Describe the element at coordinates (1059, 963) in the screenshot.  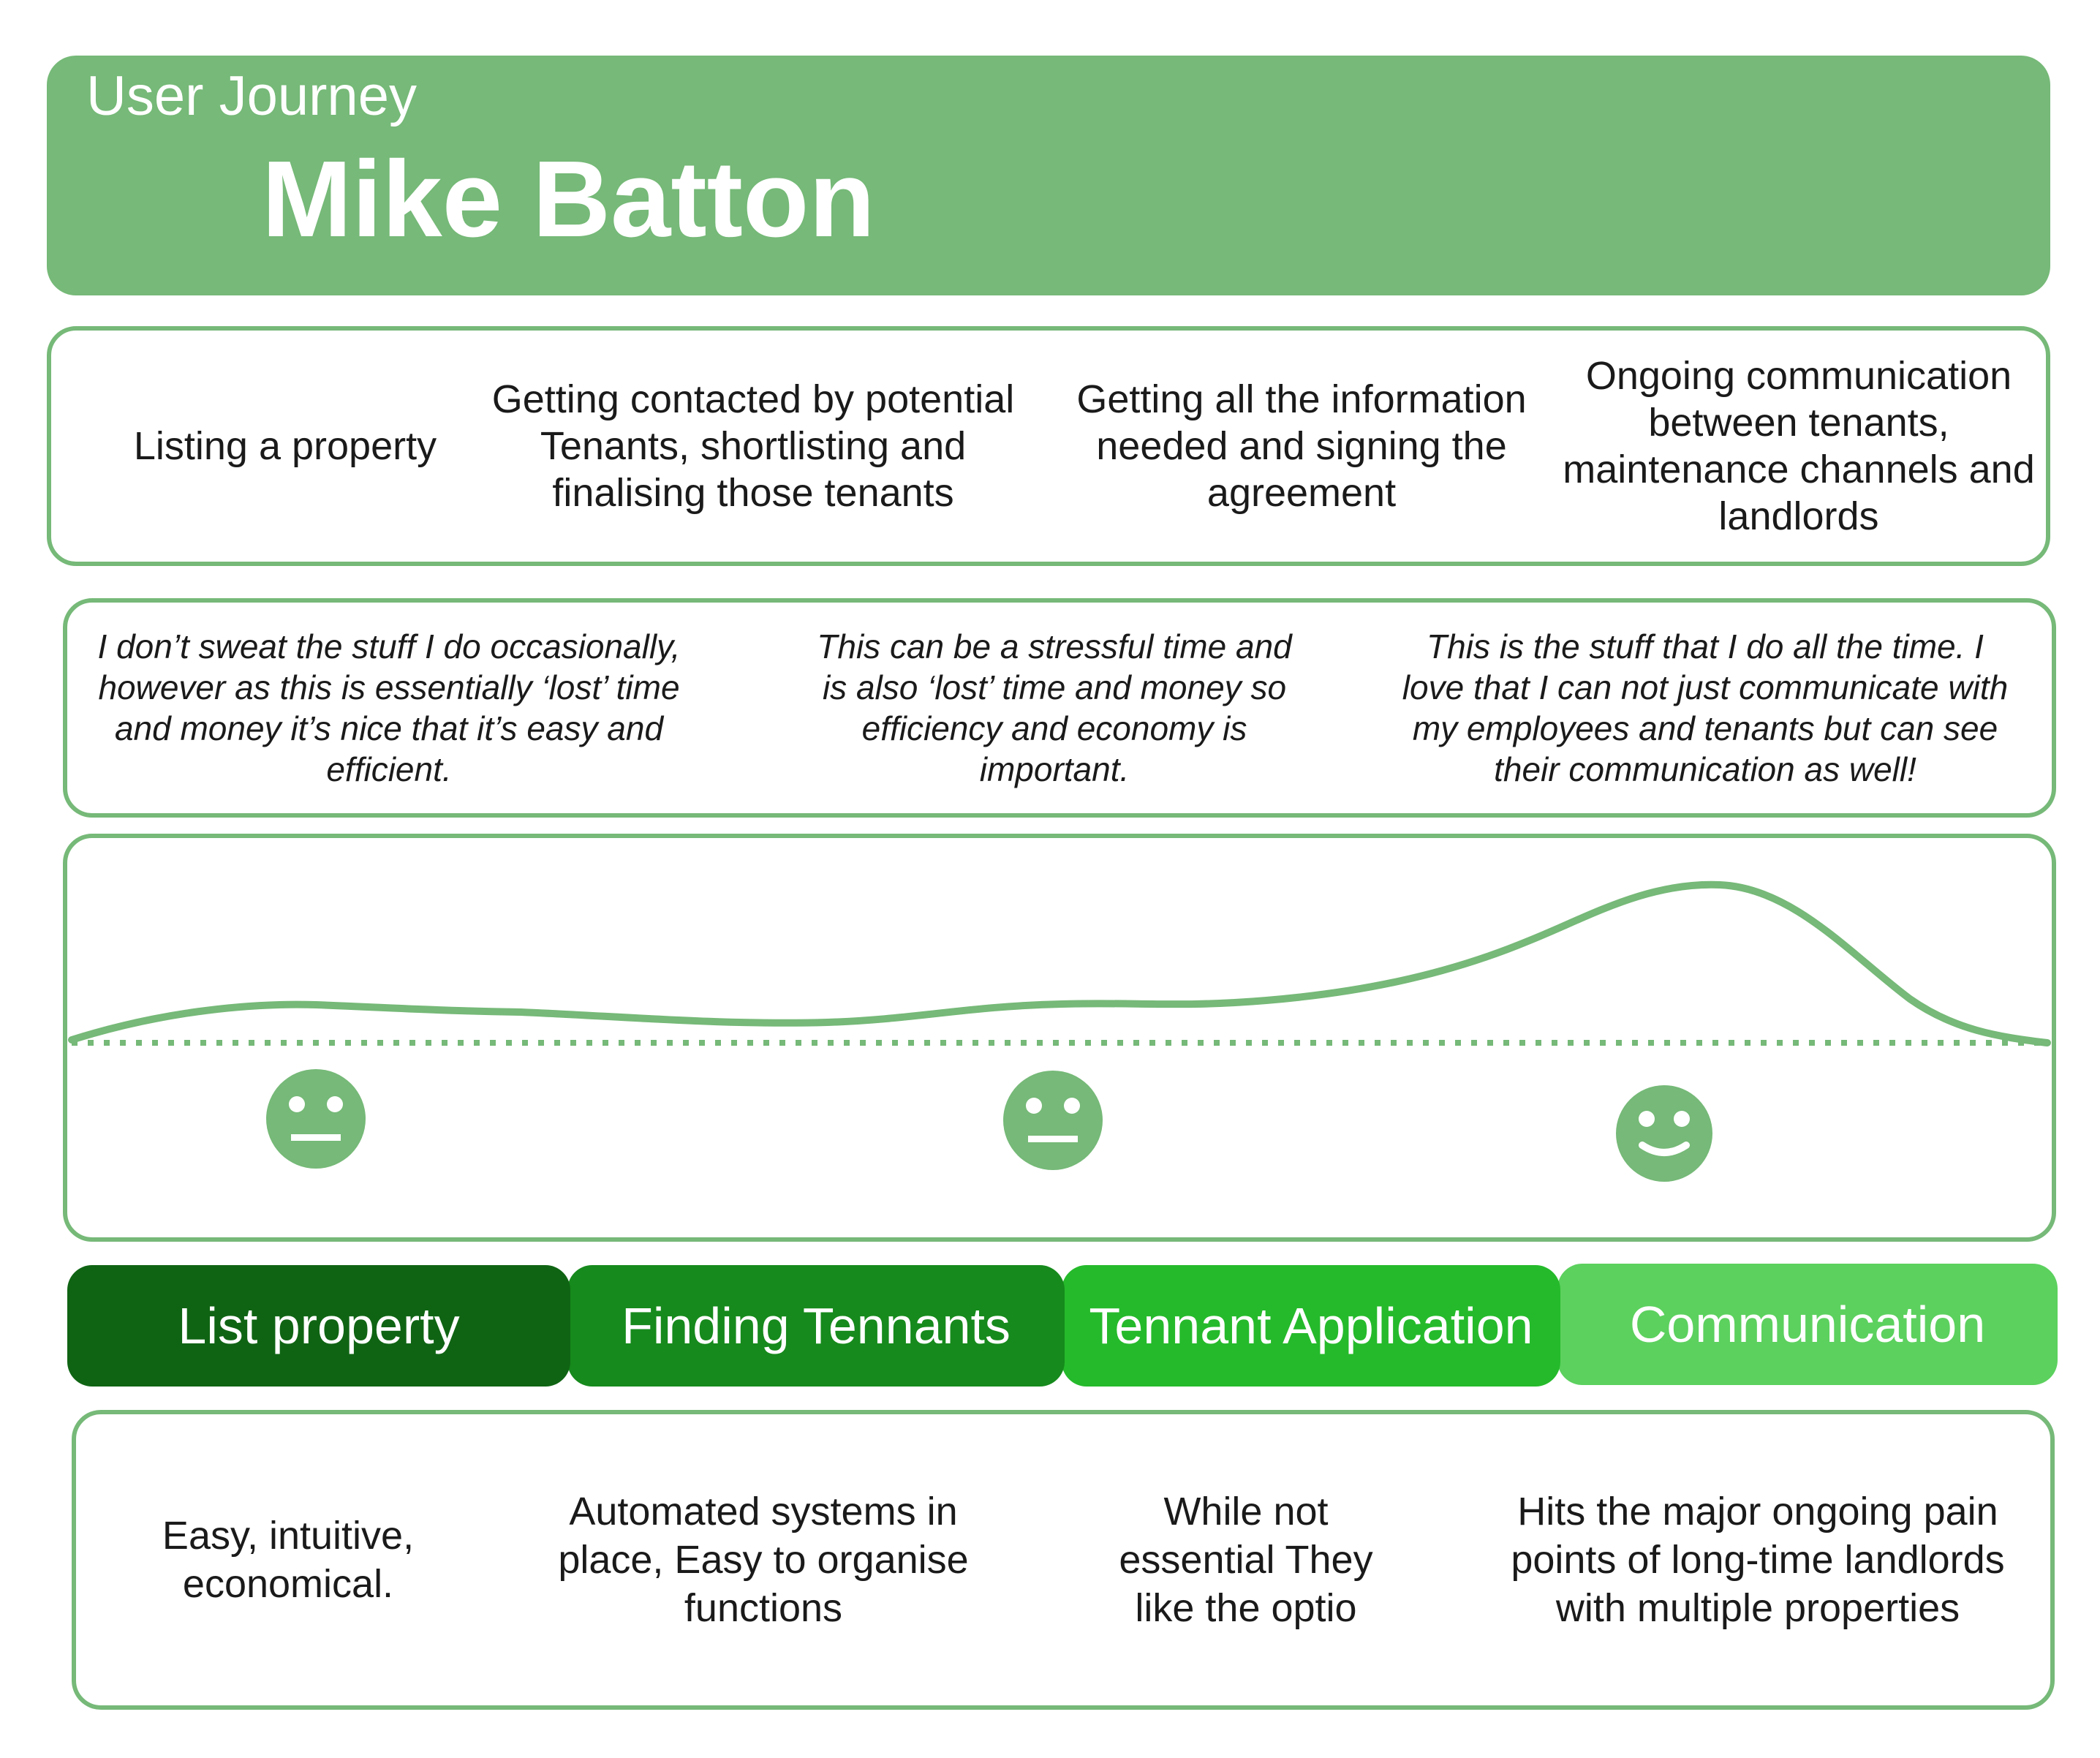
I see `emotion-curve` at that location.